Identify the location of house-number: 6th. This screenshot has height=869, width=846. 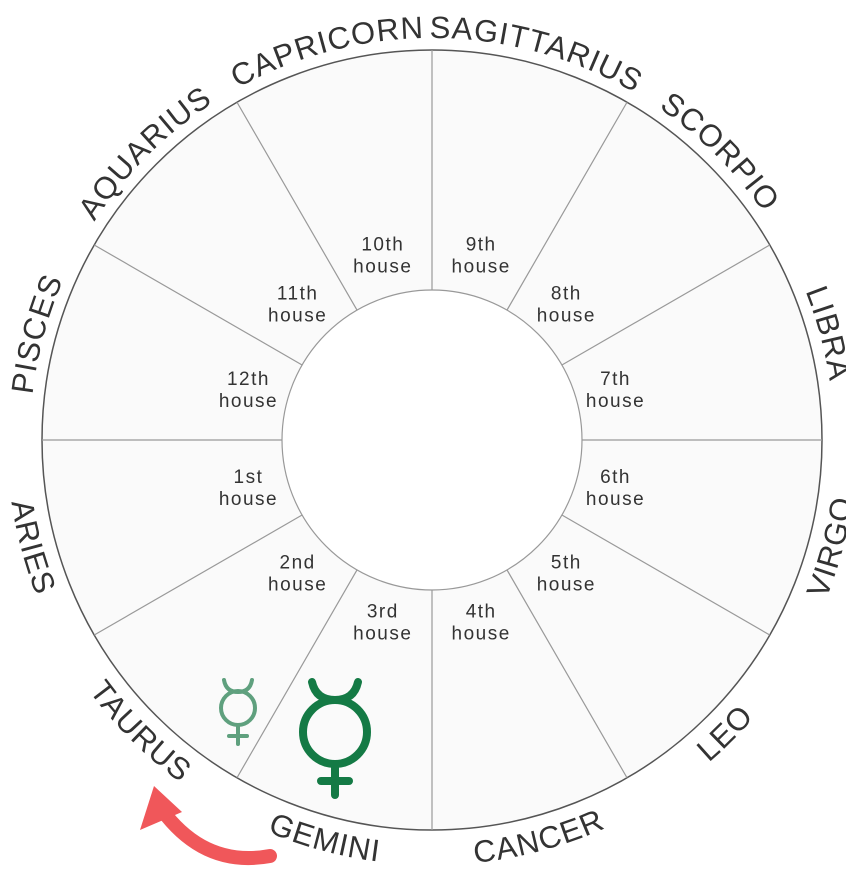
(615, 477).